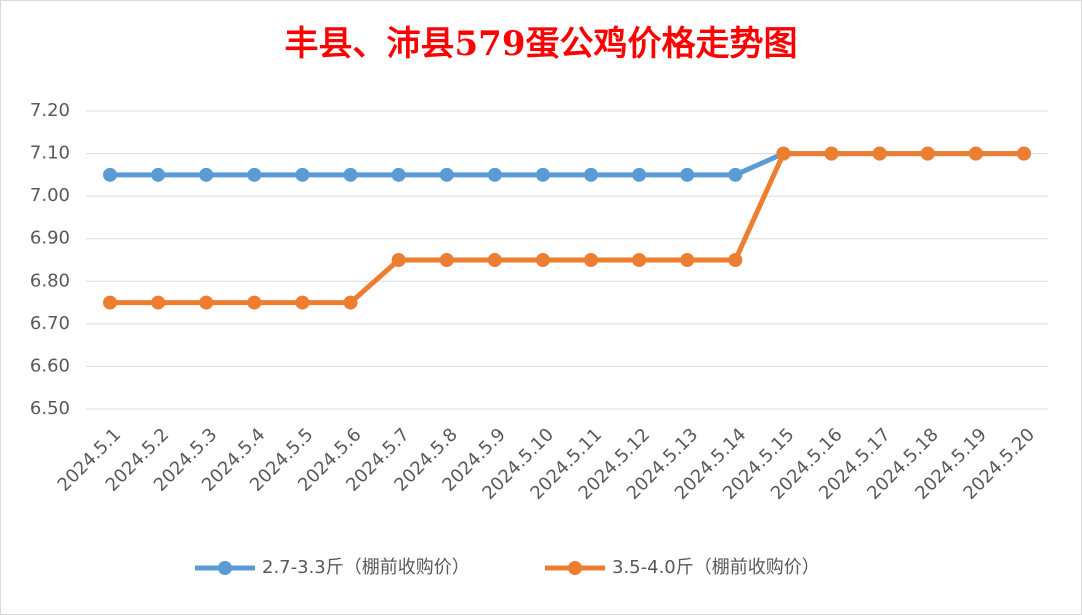  What do you see at coordinates (716, 567) in the screenshot?
I see `legend-label: 3.5-4.0斤（棚前收购价）` at bounding box center [716, 567].